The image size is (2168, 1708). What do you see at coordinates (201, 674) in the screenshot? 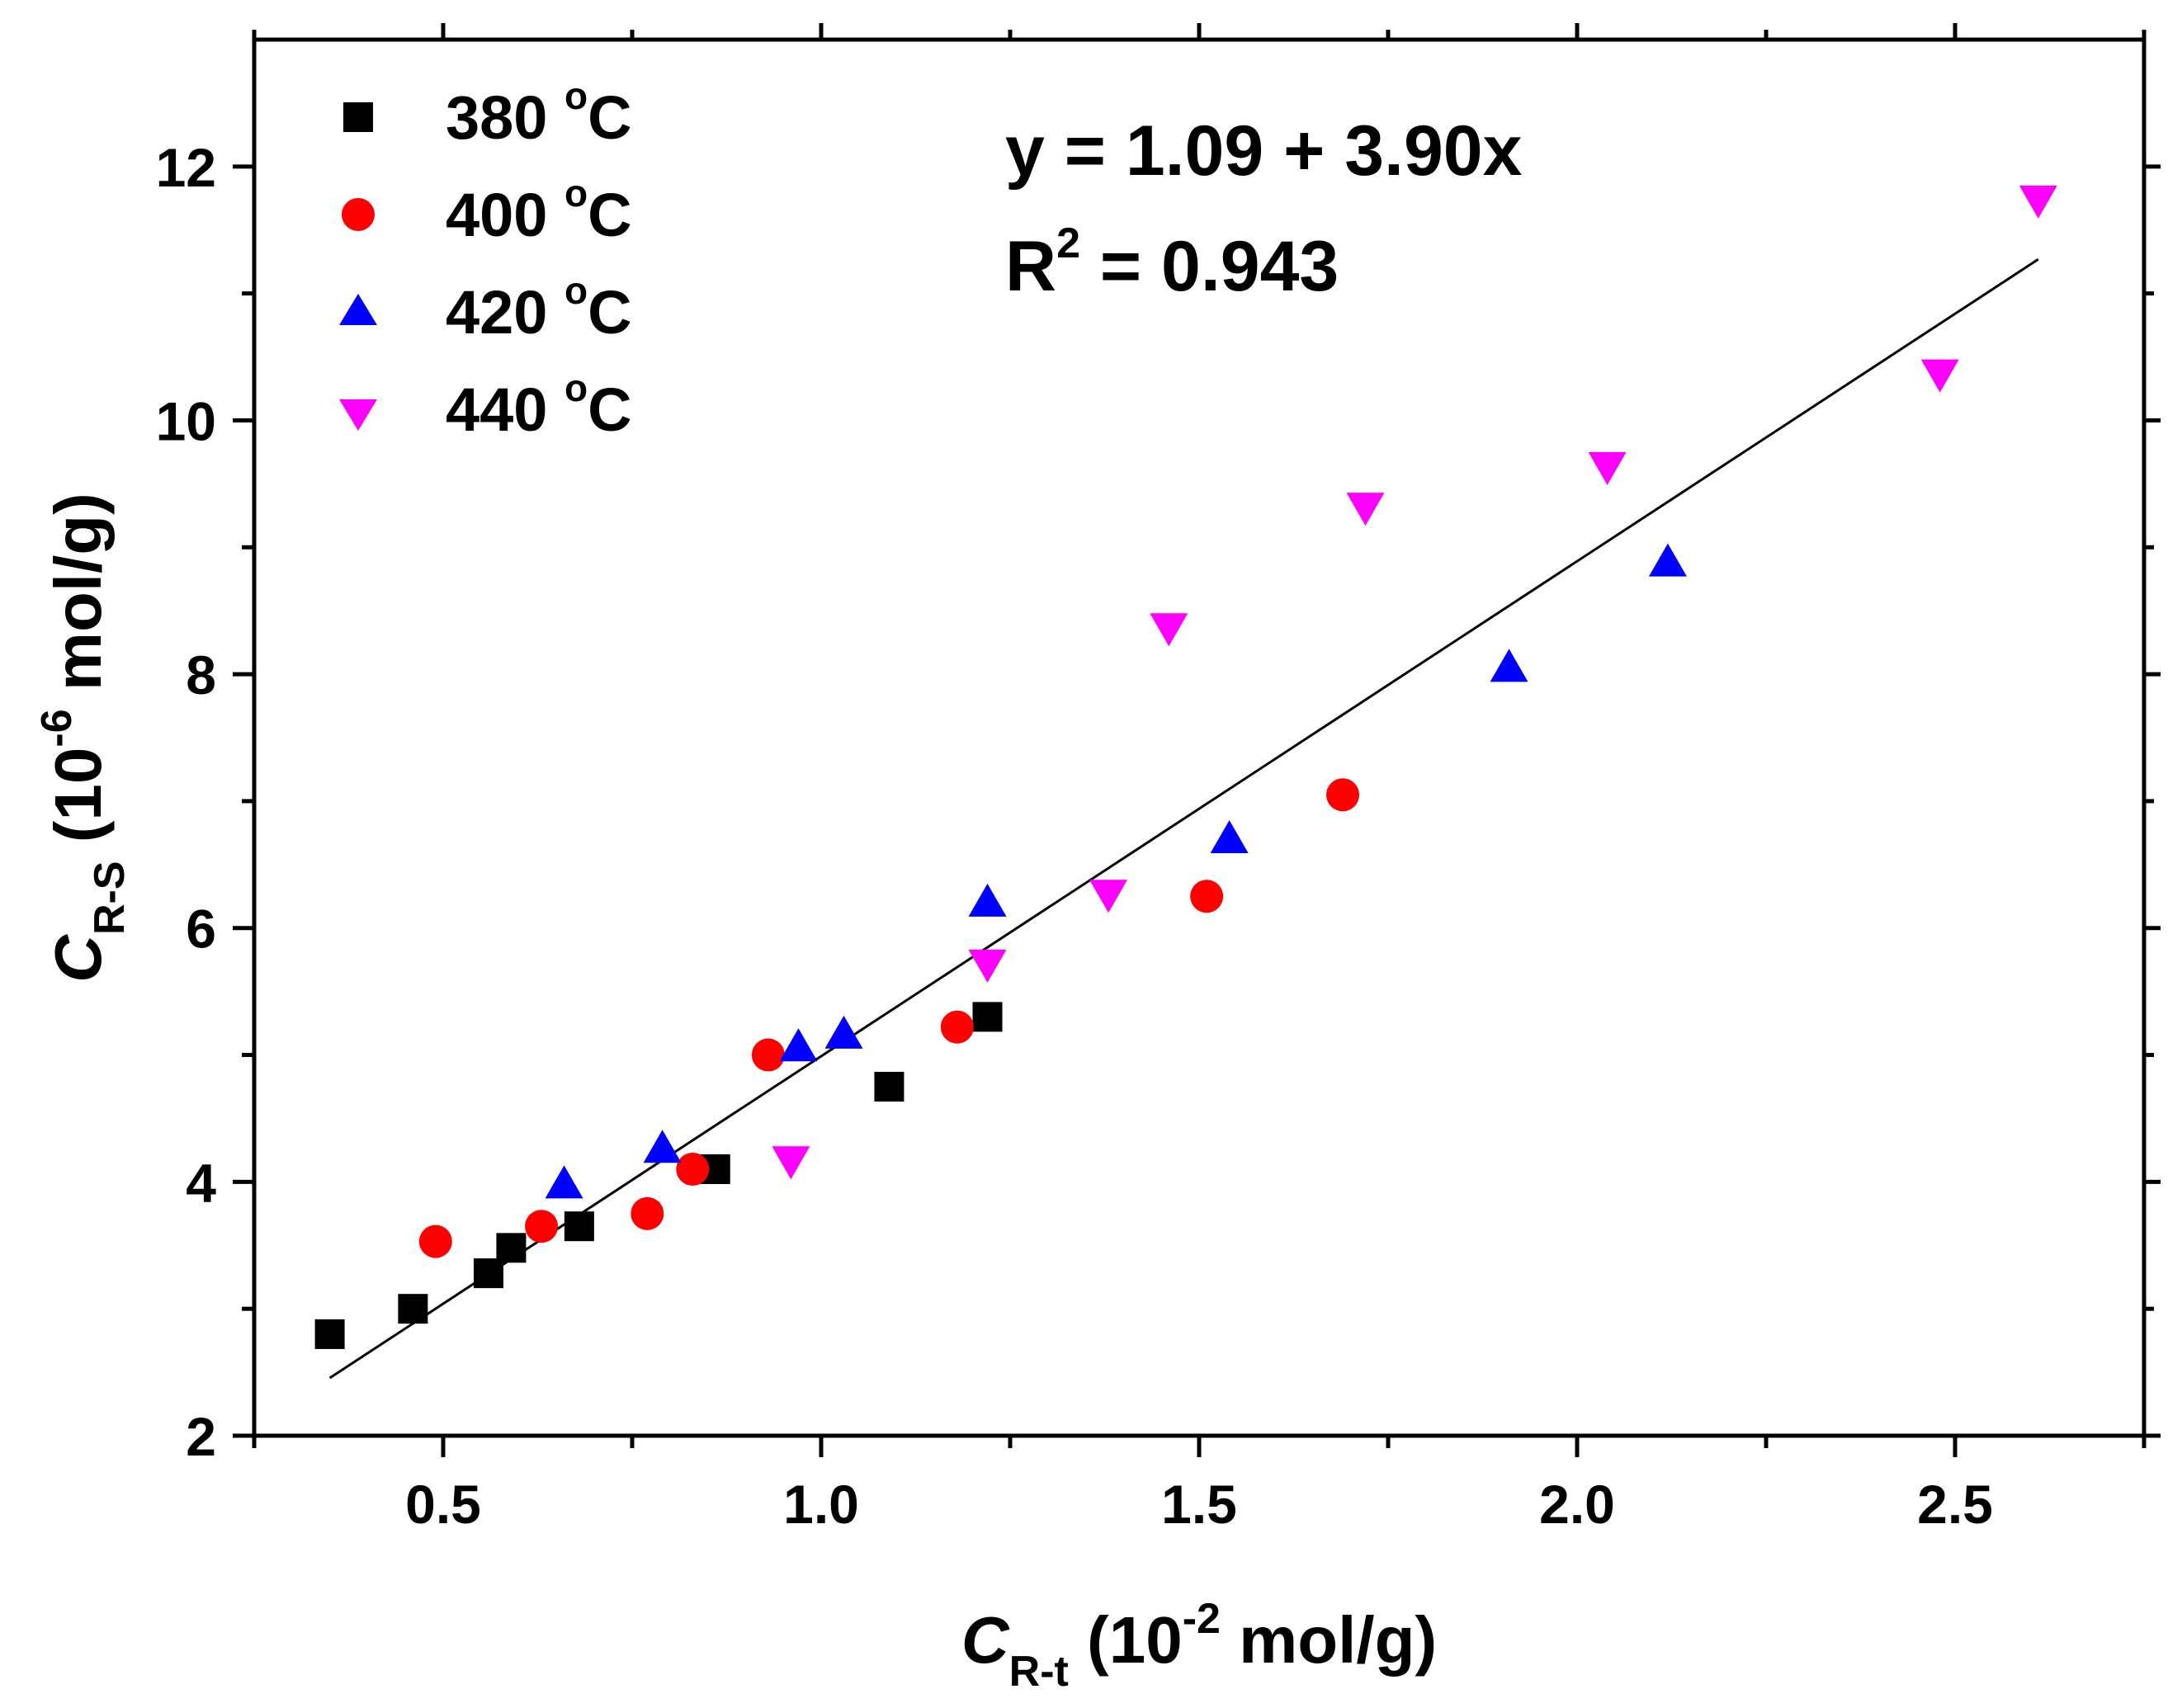
I see `y-tick-label: 8` at bounding box center [201, 674].